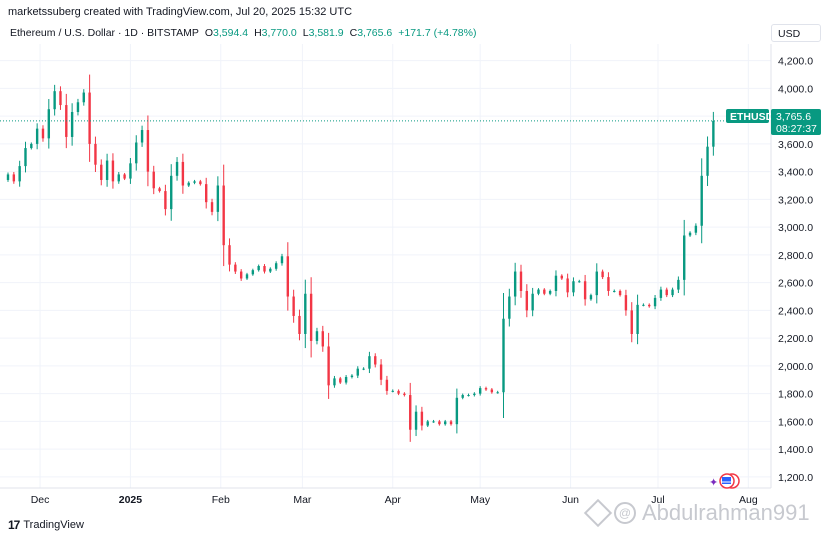  What do you see at coordinates (724, 481) in the screenshot?
I see `events-icon: ✦` at bounding box center [724, 481].